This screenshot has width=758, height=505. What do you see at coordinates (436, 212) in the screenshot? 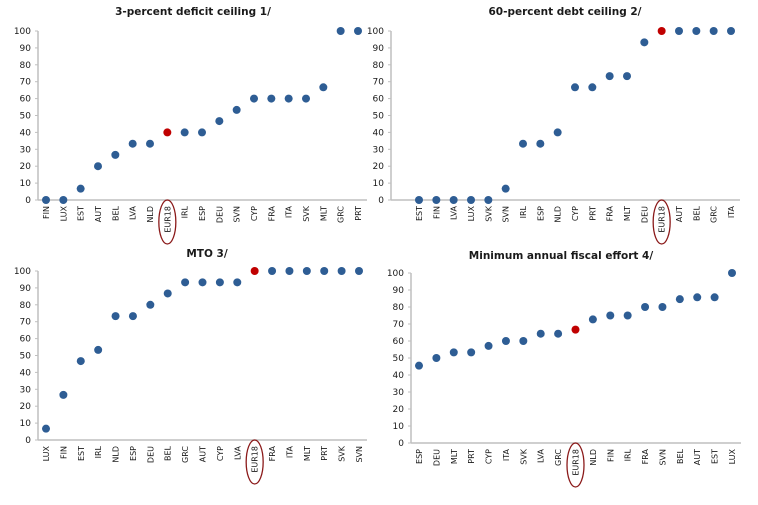
I see `x-tick-label: FIN` at bounding box center [436, 212].